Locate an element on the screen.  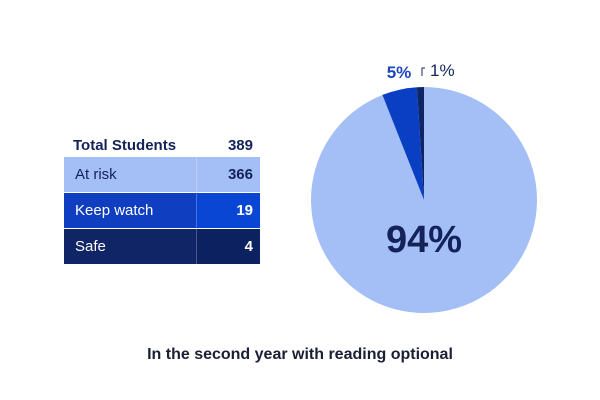
safe-value: 4 is located at coordinates (228, 246).